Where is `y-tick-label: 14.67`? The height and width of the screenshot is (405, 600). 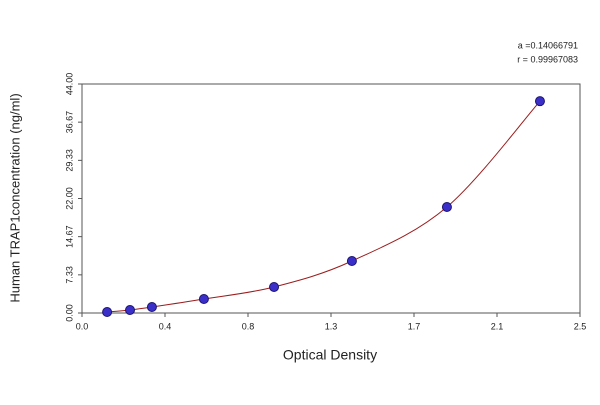 y-tick-label: 14.67 is located at coordinates (69, 236).